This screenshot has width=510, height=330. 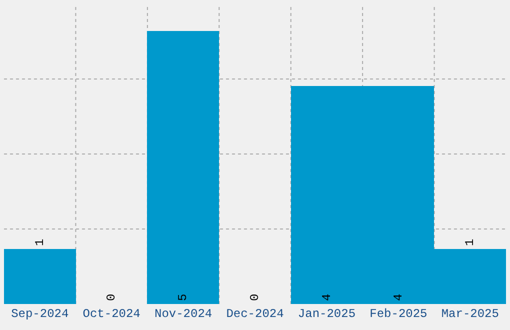 What do you see at coordinates (399, 314) in the screenshot?
I see `x-tick-label: Feb-2025` at bounding box center [399, 314].